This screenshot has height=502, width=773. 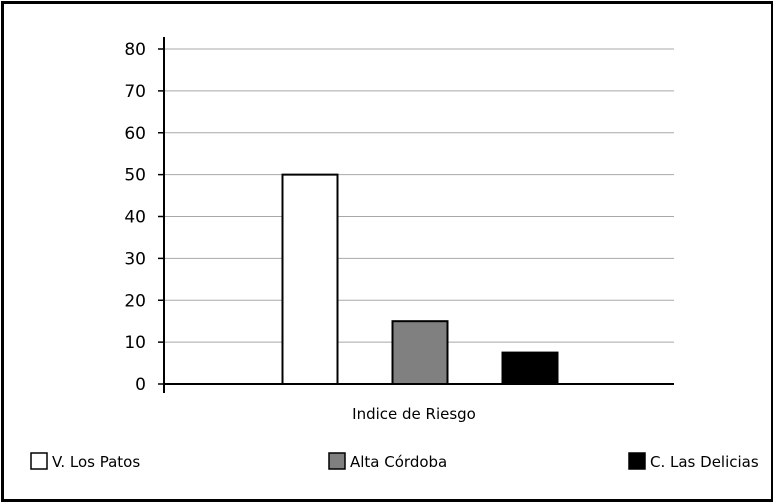 I want to click on y-tick-label: 80, so click(x=135, y=50).